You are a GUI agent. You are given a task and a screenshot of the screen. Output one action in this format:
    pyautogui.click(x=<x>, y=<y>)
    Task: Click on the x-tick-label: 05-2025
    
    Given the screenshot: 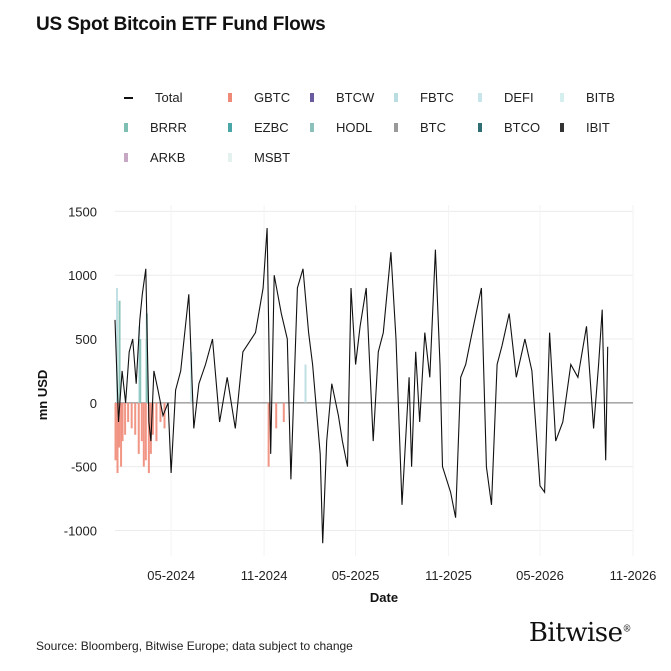 What is the action you would take?
    pyautogui.click(x=356, y=575)
    